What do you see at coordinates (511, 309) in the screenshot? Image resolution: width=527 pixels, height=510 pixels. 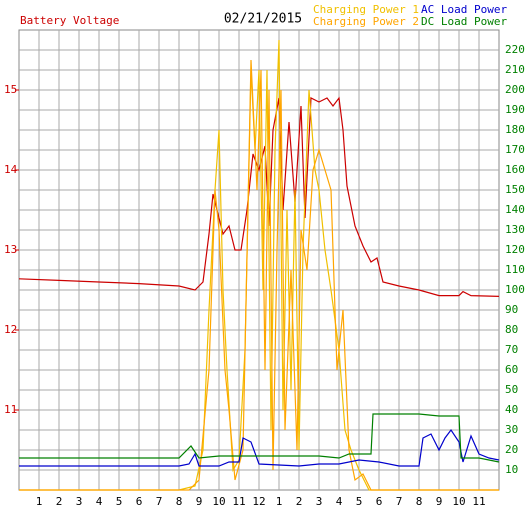 I see `y2-tick-label: 90` at bounding box center [511, 309].